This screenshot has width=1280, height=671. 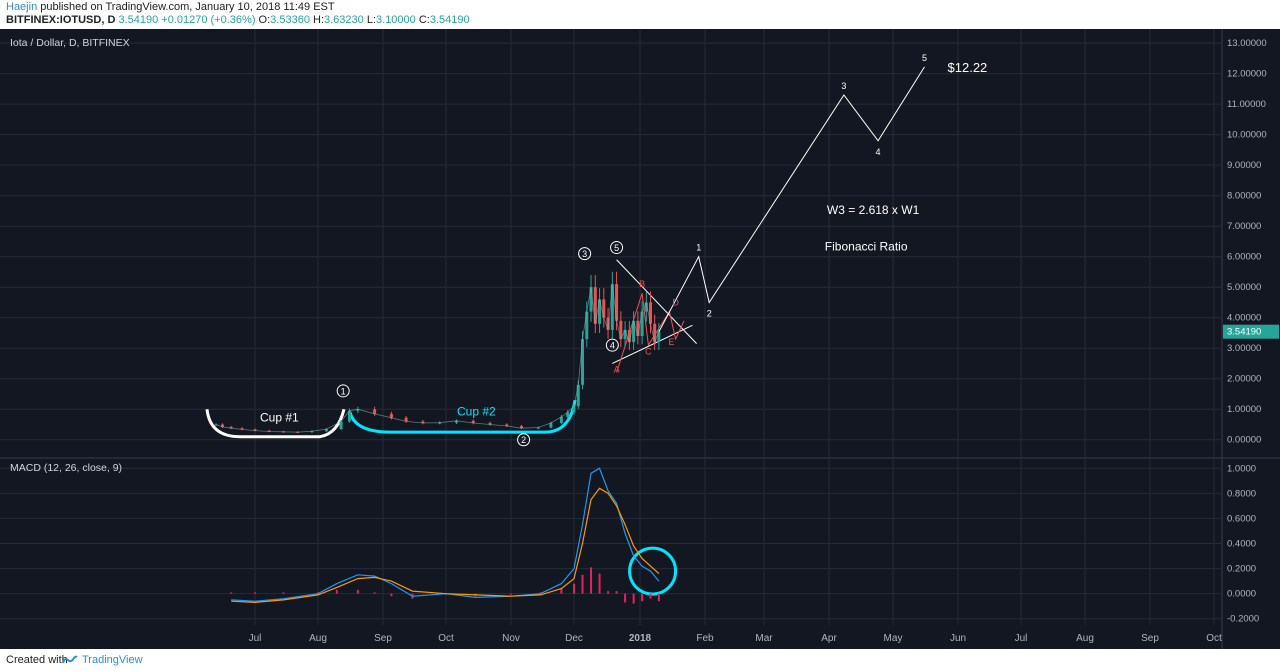 What do you see at coordinates (1247, 135) in the screenshot?
I see `price-tick-label: 10.00000` at bounding box center [1247, 135].